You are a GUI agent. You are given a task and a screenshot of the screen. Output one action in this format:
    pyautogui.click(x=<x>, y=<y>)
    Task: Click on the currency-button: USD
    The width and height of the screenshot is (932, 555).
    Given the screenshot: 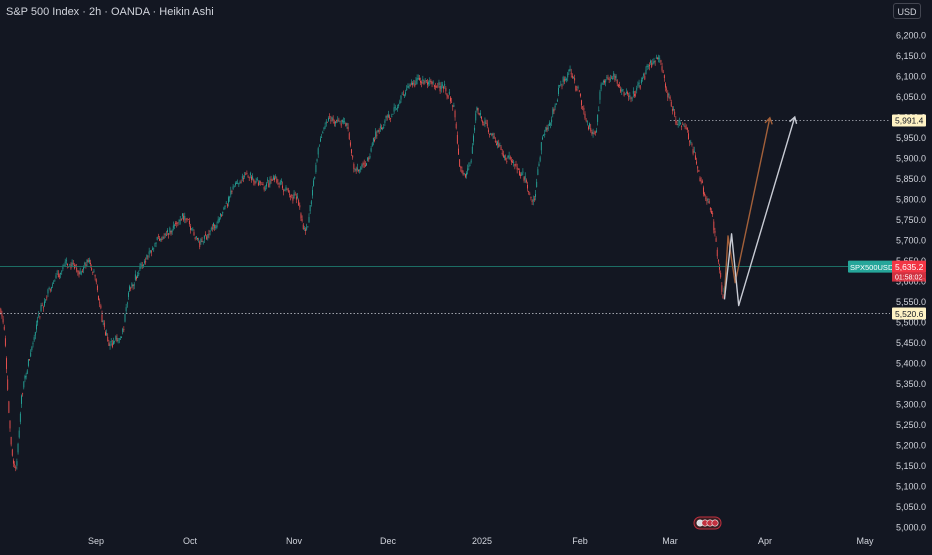 What is the action you would take?
    pyautogui.click(x=907, y=11)
    